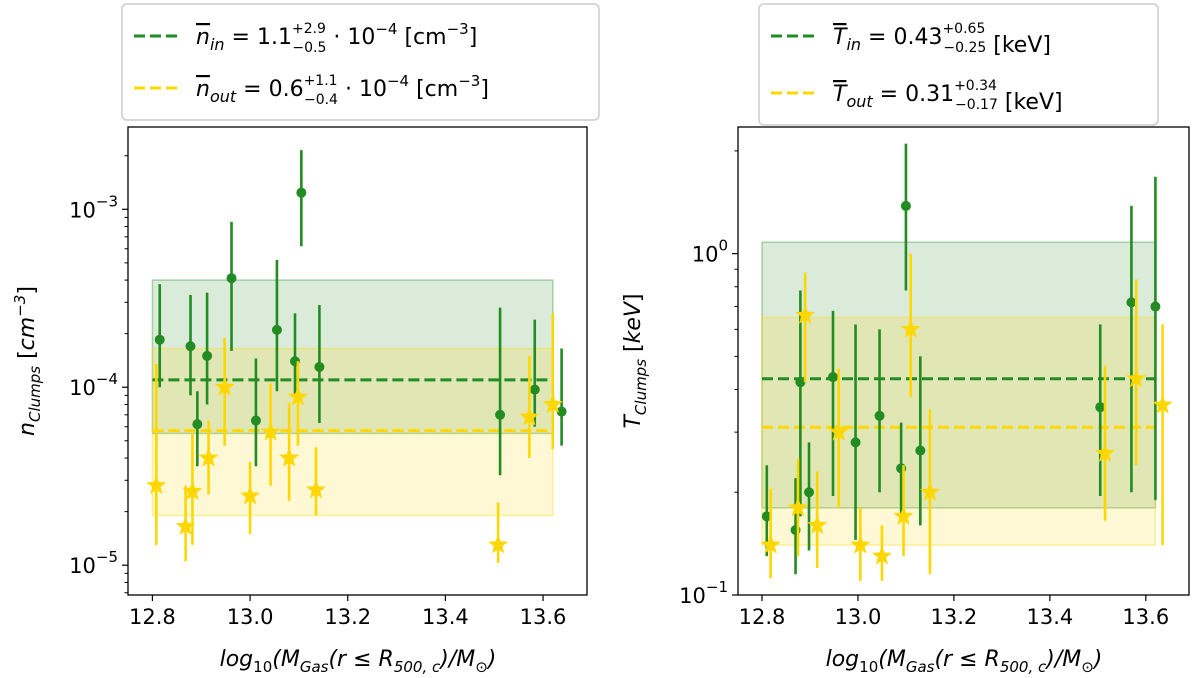 This screenshot has height=678, width=1200. I want to click on density-x-tick-label: 12.8, so click(152, 617).